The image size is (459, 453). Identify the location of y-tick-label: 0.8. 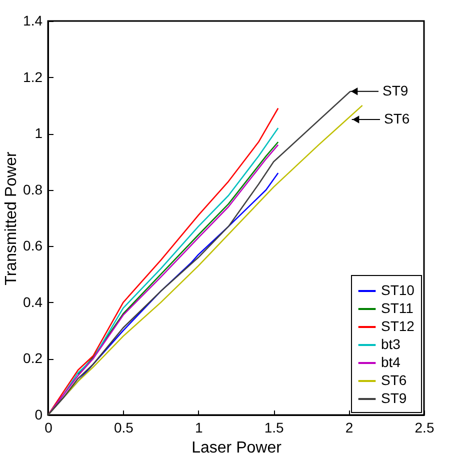
(33, 189).